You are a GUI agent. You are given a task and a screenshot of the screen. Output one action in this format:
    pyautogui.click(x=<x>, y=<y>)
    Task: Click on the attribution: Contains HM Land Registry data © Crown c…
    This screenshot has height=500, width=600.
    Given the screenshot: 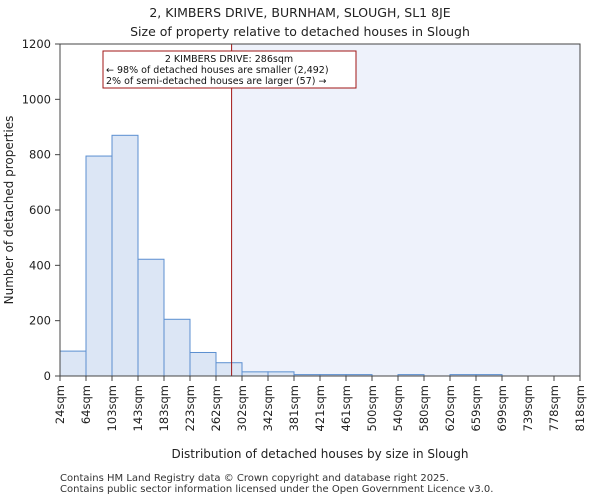 What is the action you would take?
    pyautogui.click(x=276, y=484)
    